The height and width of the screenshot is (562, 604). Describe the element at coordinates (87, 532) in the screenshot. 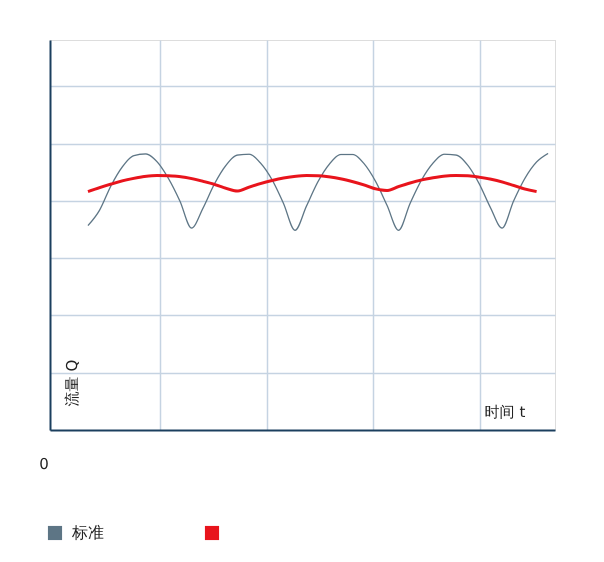

I see `legend-label: 标准` at that location.